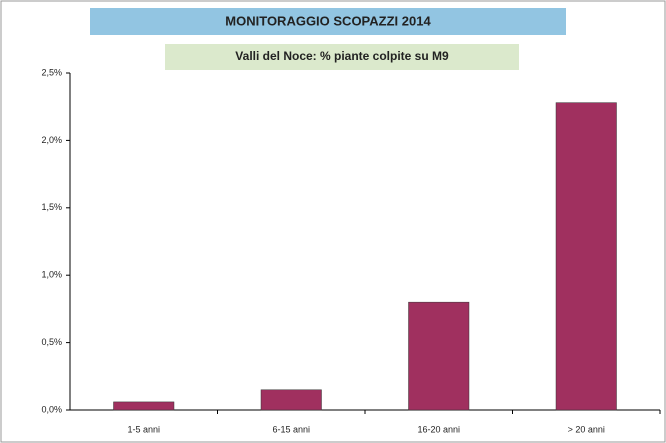 This screenshot has height=443, width=666. I want to click on chart-title: MONITORAGGIO SCOPAZZI 2014, so click(328, 20).